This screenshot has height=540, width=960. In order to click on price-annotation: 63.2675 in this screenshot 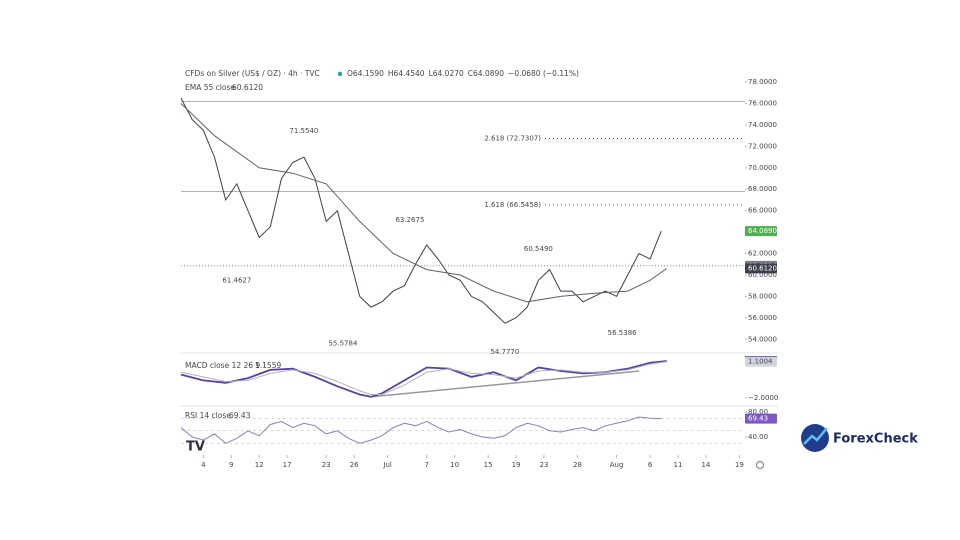, I will do `click(409, 220)`.